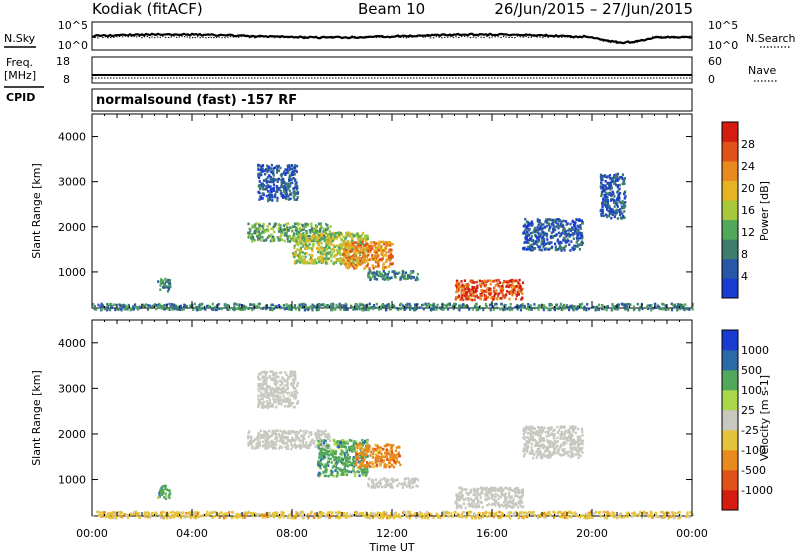  Describe the element at coordinates (20, 75) in the screenshot. I see `freq-label-line2: [MHz]` at that location.